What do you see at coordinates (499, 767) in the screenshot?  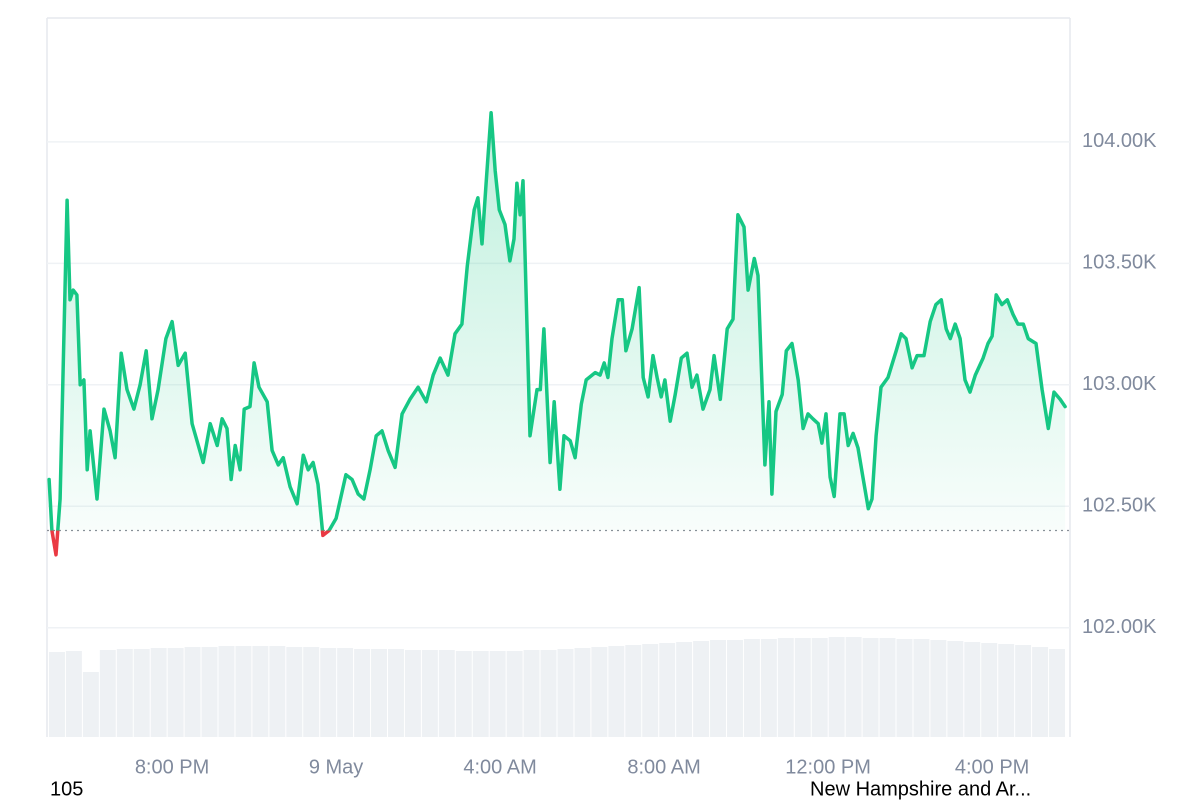 I see `x-tick-label: 4:00 AM` at bounding box center [499, 767].